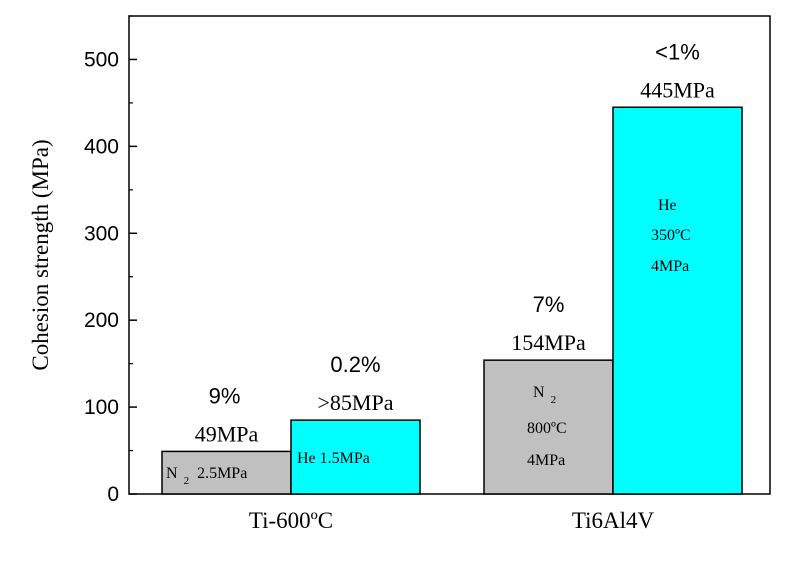 The image size is (800, 561). I want to click on y-tick-label: 300, so click(101, 233).